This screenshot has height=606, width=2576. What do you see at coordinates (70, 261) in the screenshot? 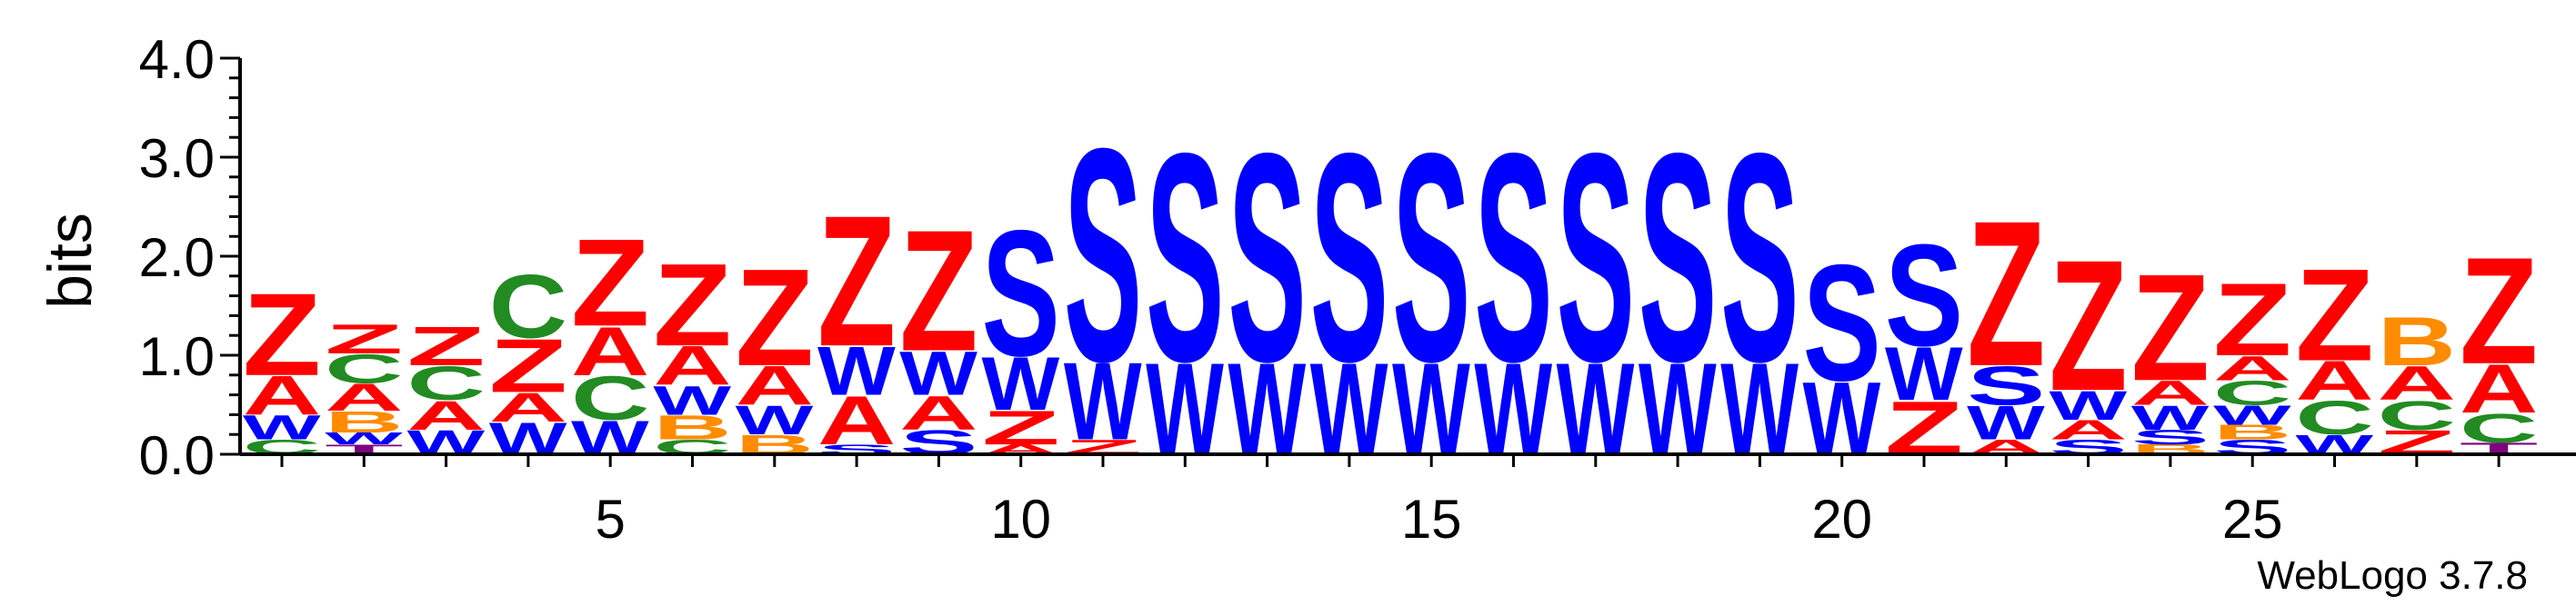
I see `y-axis-label: bits` at bounding box center [70, 261].